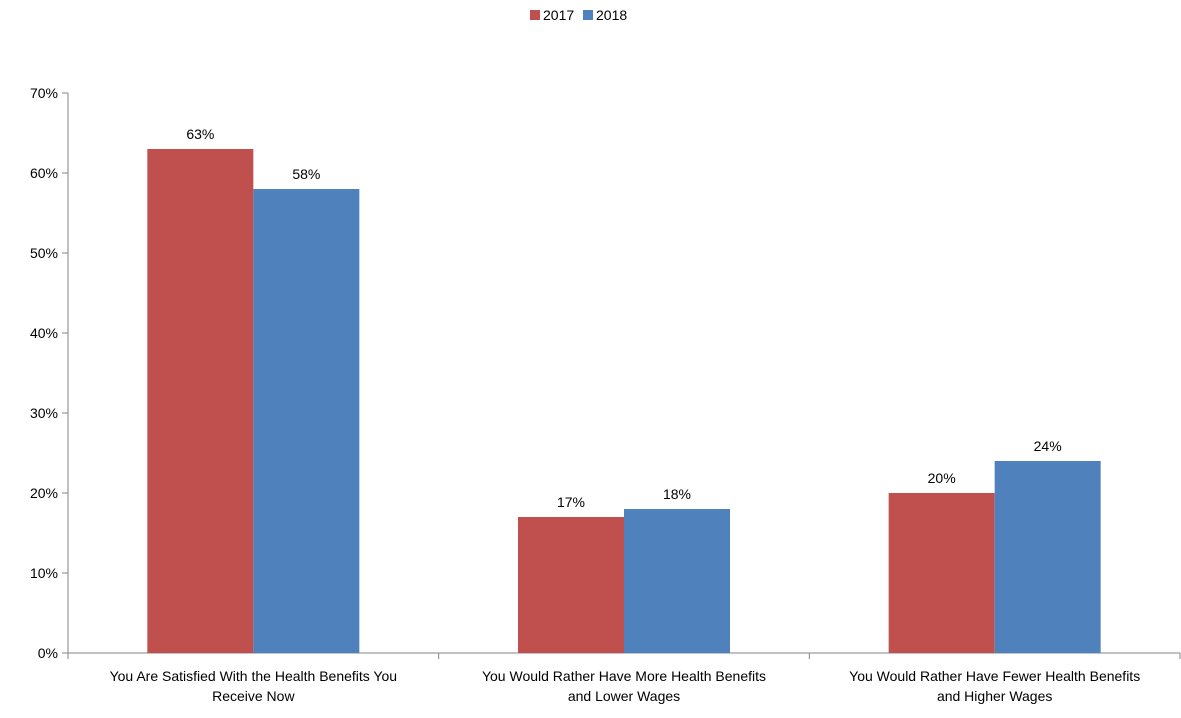 The width and height of the screenshot is (1181, 718). I want to click on legend-label-2018: 2018, so click(611, 15).